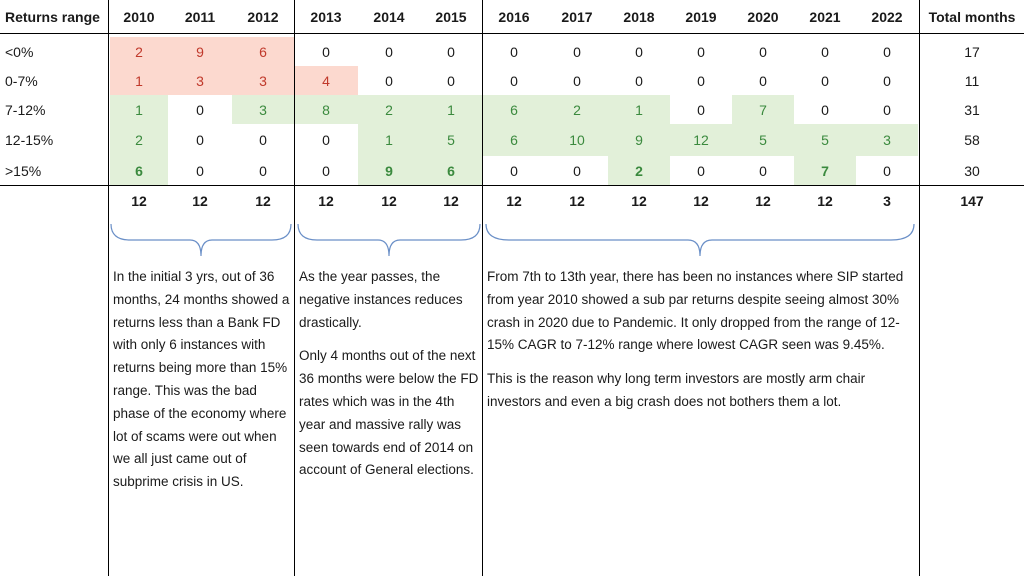 The width and height of the screenshot is (1024, 576). What do you see at coordinates (701, 140) in the screenshot?
I see `value-cell: 12` at bounding box center [701, 140].